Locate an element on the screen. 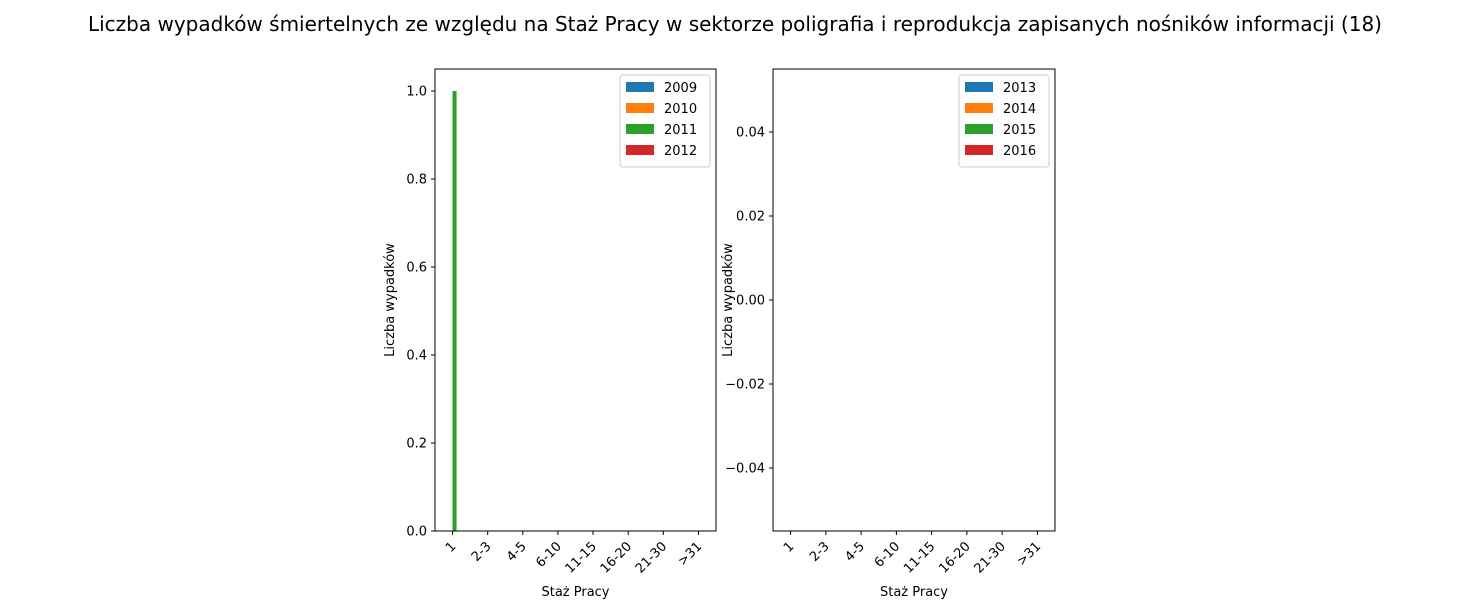 Image resolution: width=1470 pixels, height=609 pixels. plot-frame is located at coordinates (575, 300).